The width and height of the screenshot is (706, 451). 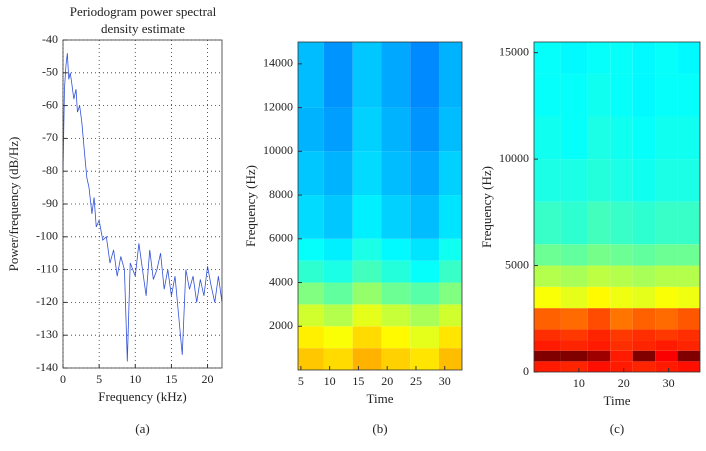 What do you see at coordinates (63, 379) in the screenshot?
I see `x-tick-label: 0` at bounding box center [63, 379].